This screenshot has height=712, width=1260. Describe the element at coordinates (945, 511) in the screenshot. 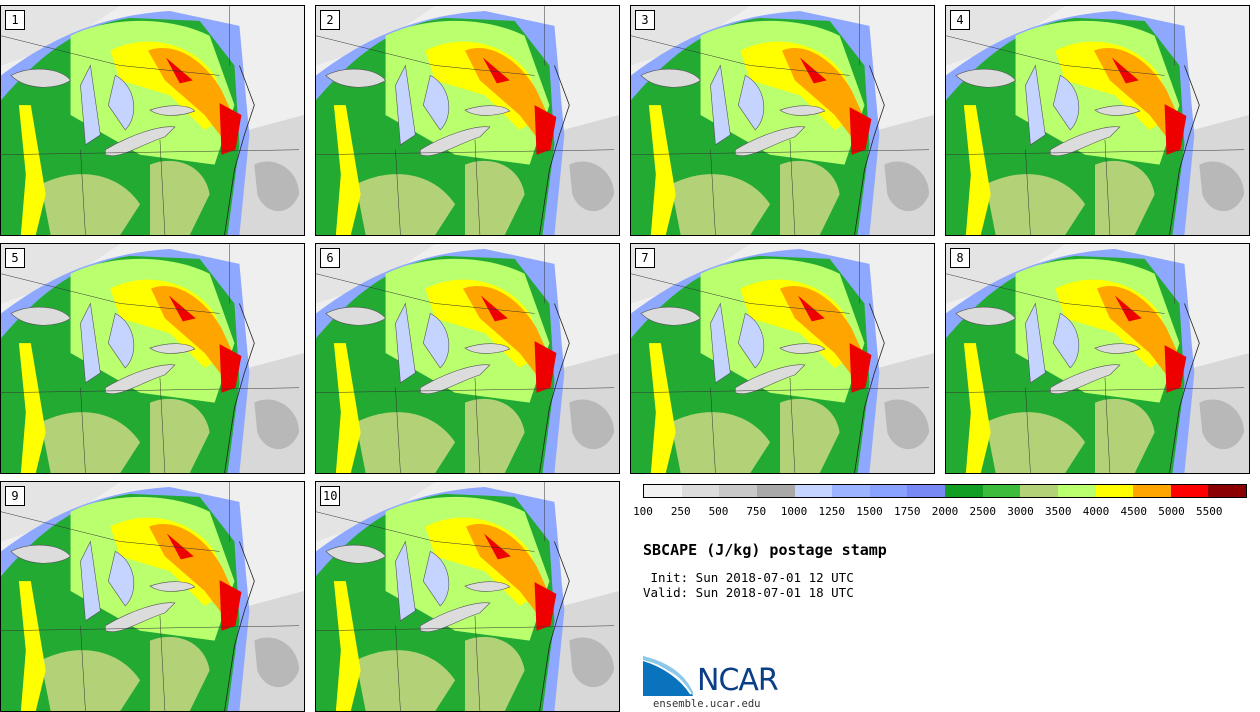

I see `colorbar-tick-label: 2000` at that location.